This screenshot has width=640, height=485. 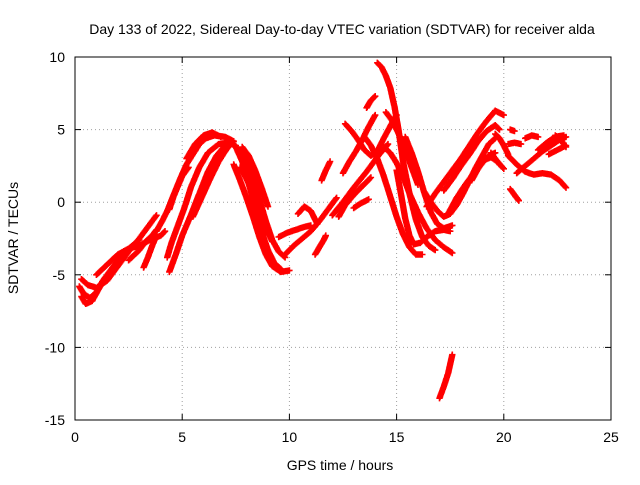 What do you see at coordinates (61, 202) in the screenshot?
I see `y-tick-label: 0` at bounding box center [61, 202].